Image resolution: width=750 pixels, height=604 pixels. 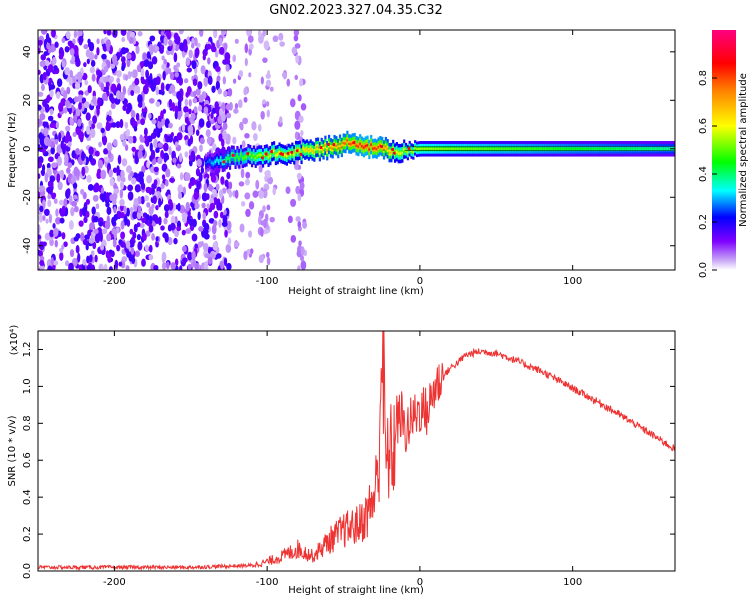 What do you see at coordinates (27, 534) in the screenshot?
I see `y-tick-label: 0.2` at bounding box center [27, 534].